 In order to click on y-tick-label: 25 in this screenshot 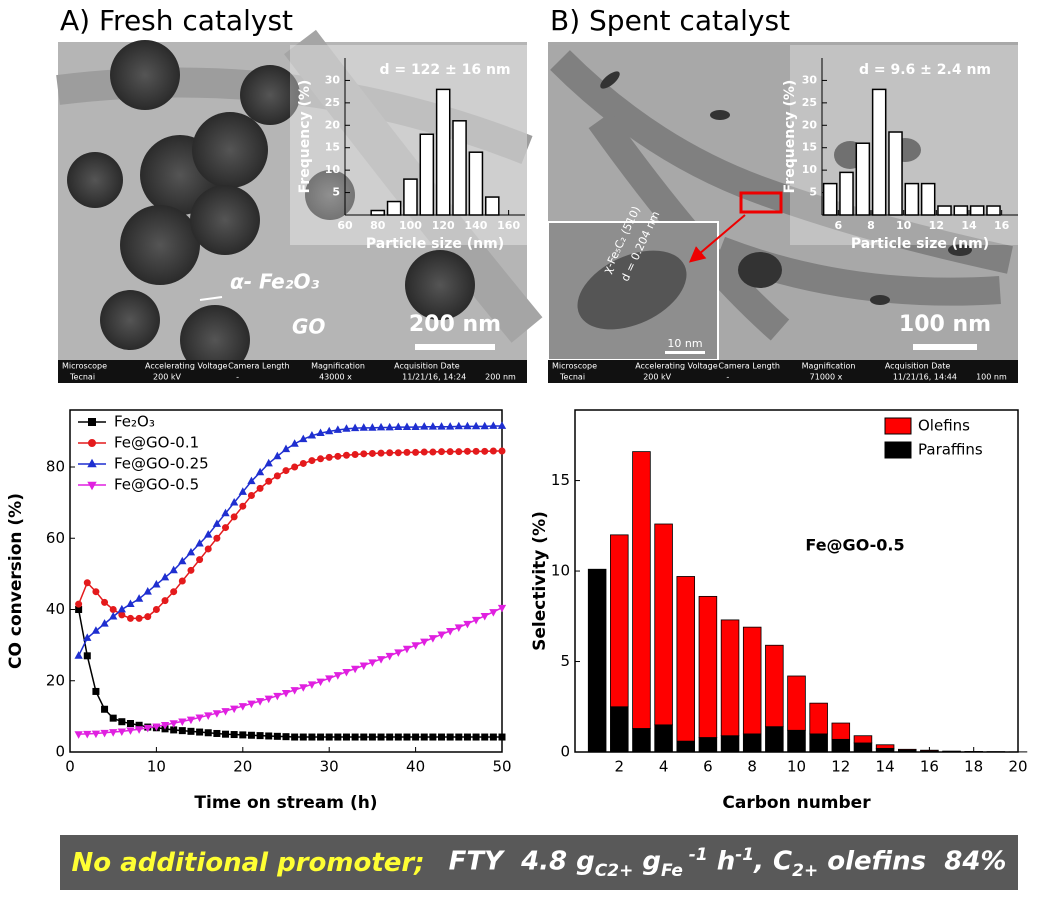, I will do `click(809, 102)`.